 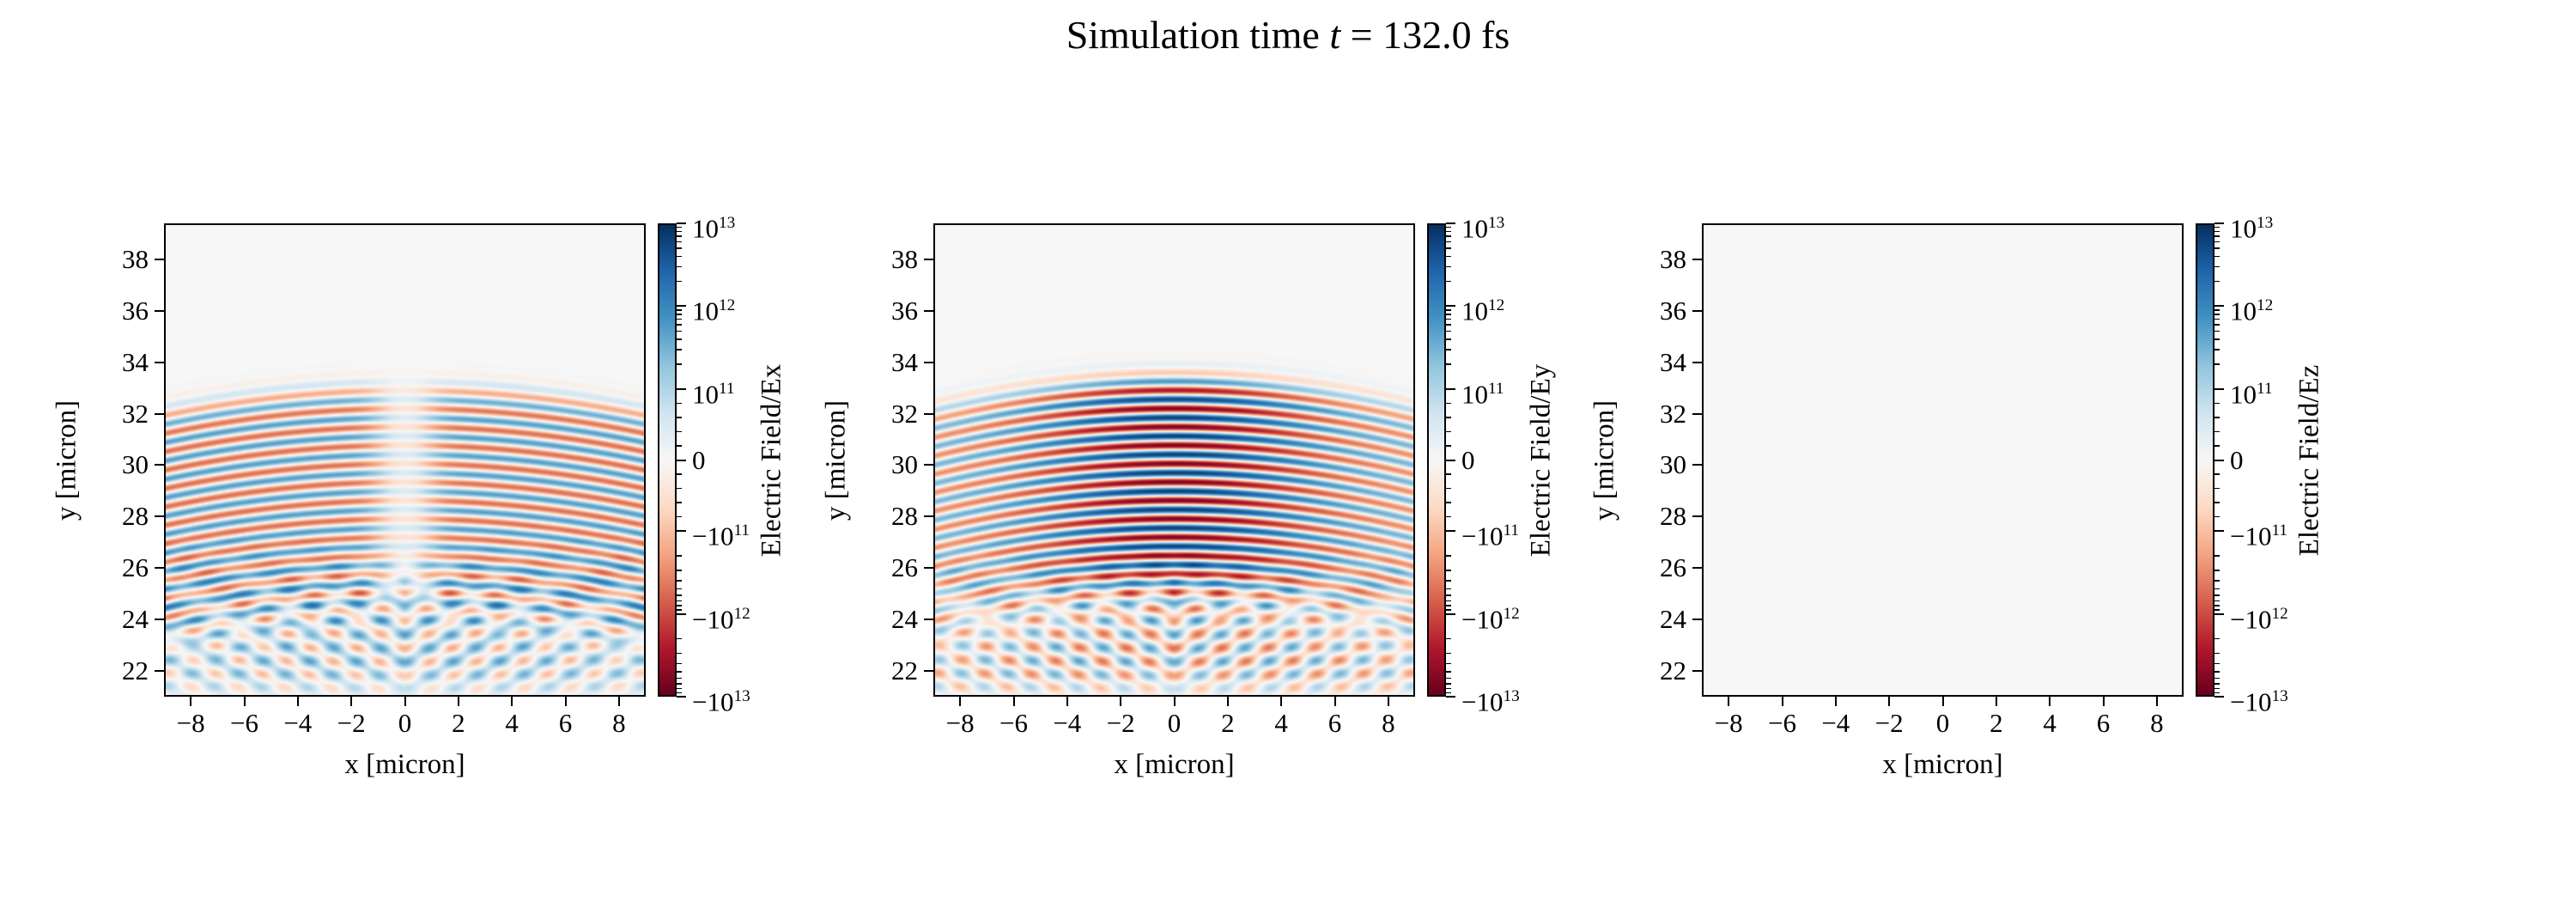 I want to click on x-tick-label: −4, so click(x=1067, y=723).